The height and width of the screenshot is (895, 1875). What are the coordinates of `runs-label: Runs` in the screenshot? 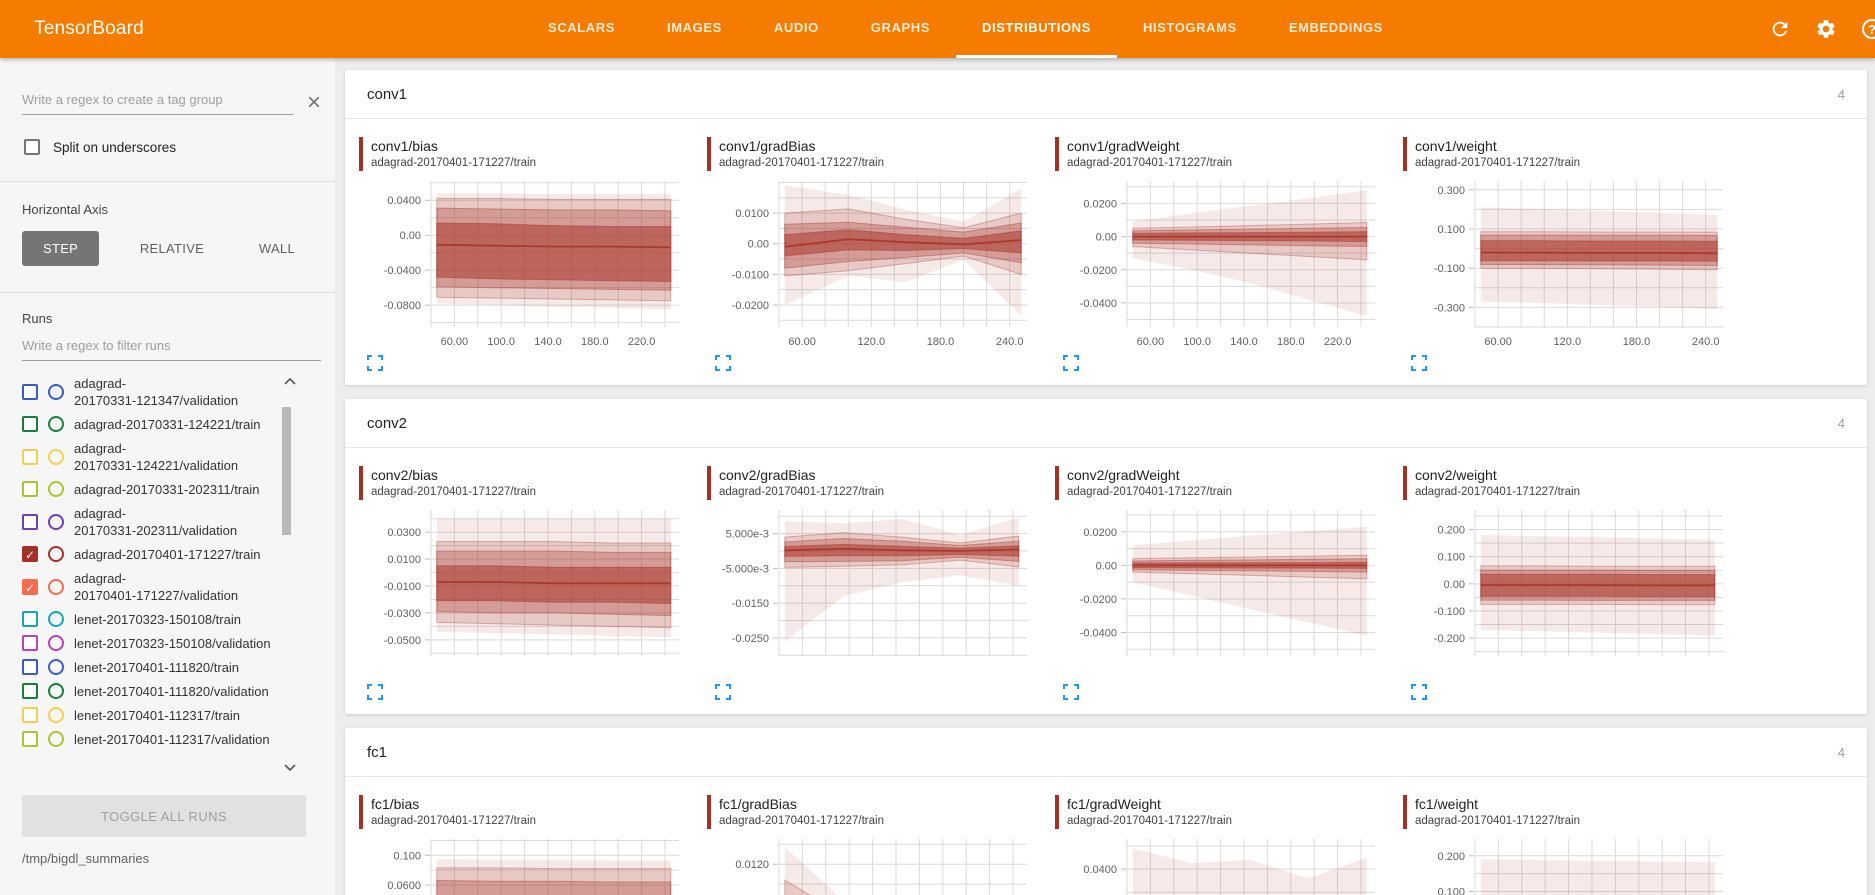 It's located at (37, 318).